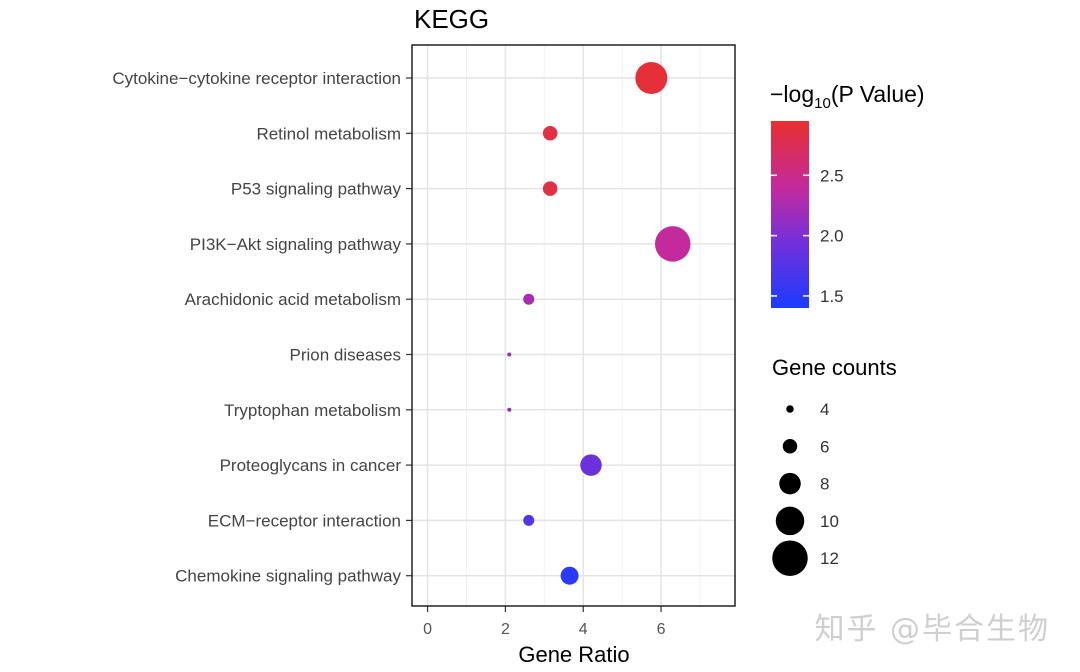  I want to click on color-bar-tick-label: 2.0, so click(832, 236).